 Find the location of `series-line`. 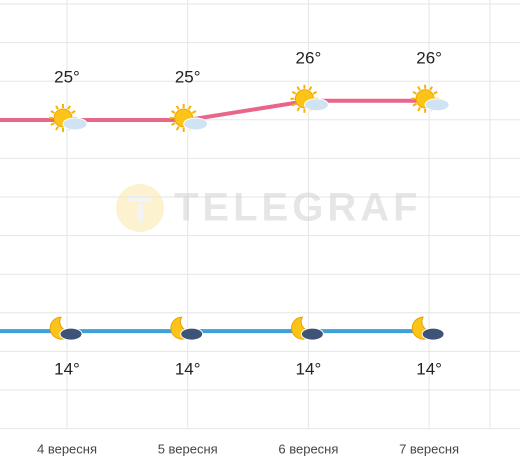

series-line is located at coordinates (248, 110).